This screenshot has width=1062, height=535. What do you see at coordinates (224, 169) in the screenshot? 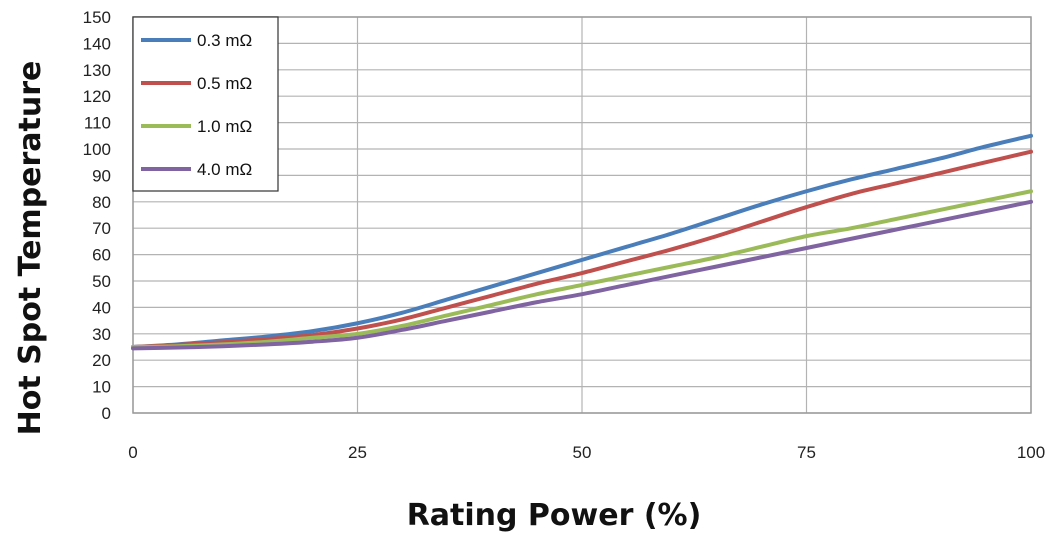
I see `legend-label: 4.0 mΩ` at bounding box center [224, 169].